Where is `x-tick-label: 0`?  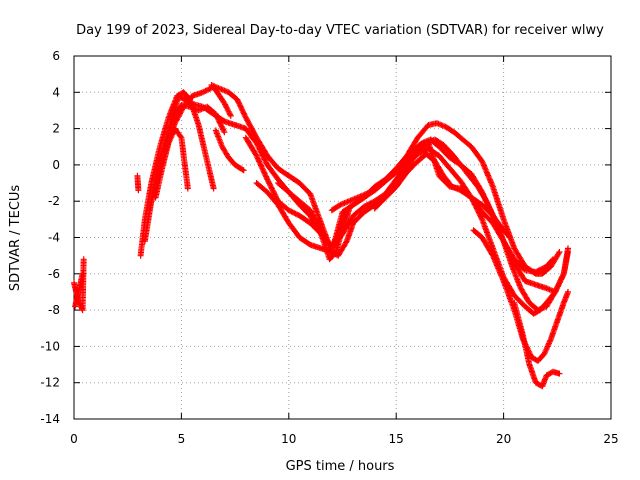 x-tick-label: 0 is located at coordinates (74, 439).